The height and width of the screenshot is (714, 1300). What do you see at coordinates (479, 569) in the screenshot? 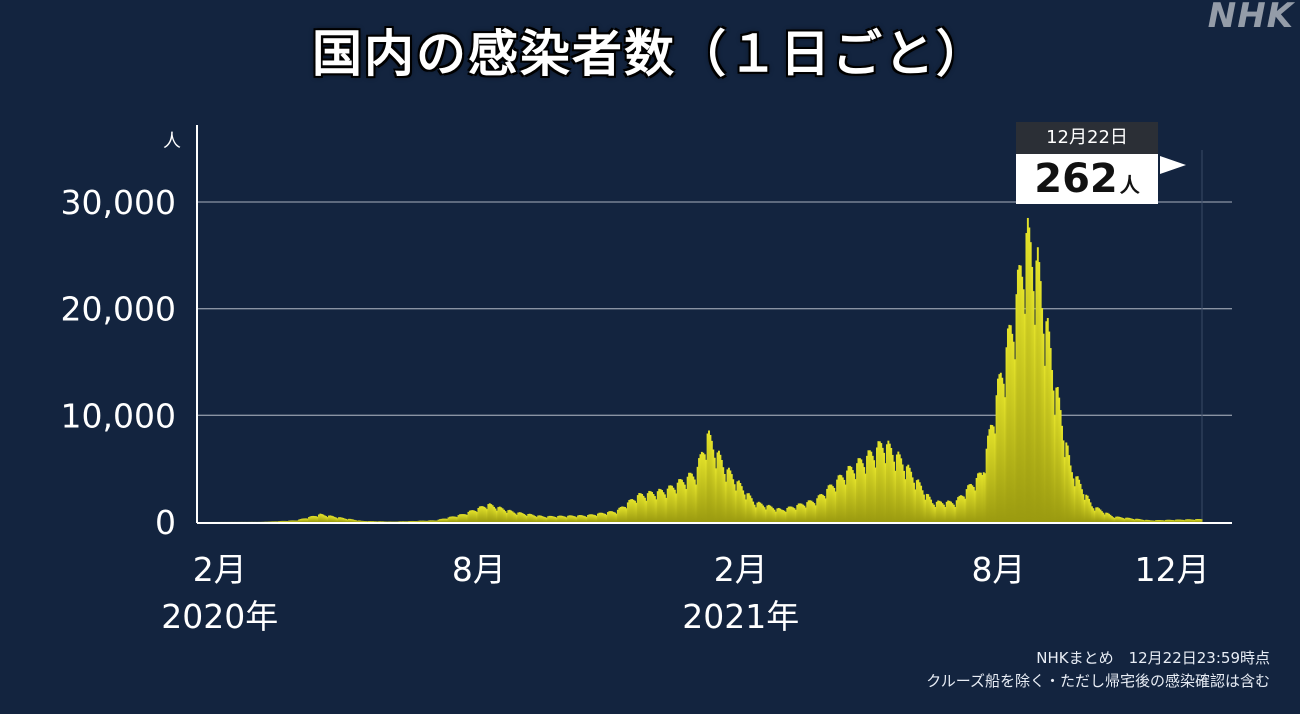
I see `x-tick-label: 8月` at bounding box center [479, 569].